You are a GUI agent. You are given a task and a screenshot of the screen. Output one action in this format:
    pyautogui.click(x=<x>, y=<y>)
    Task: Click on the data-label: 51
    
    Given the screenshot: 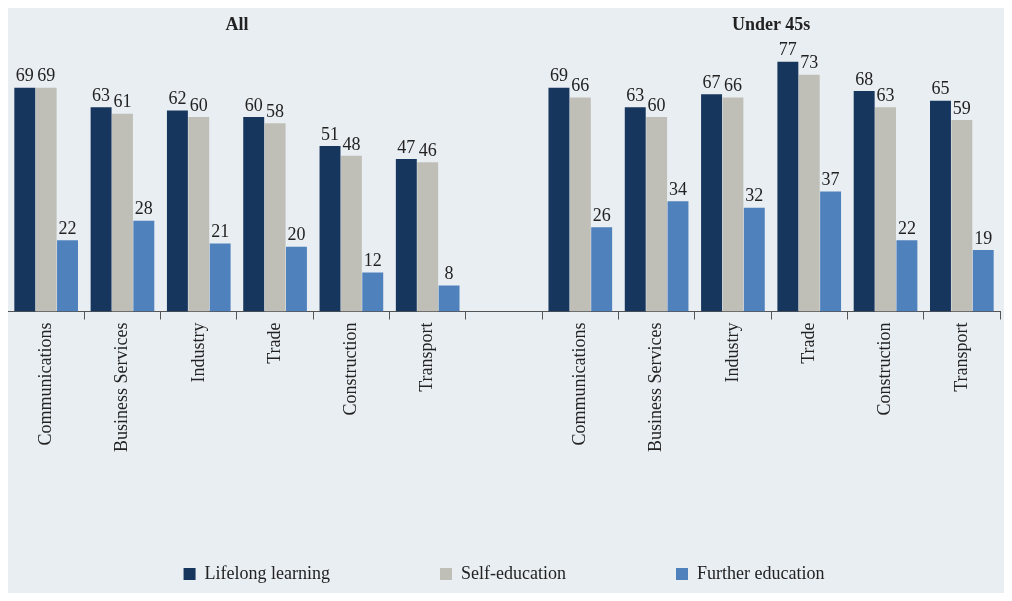 What is the action you would take?
    pyautogui.click(x=330, y=133)
    